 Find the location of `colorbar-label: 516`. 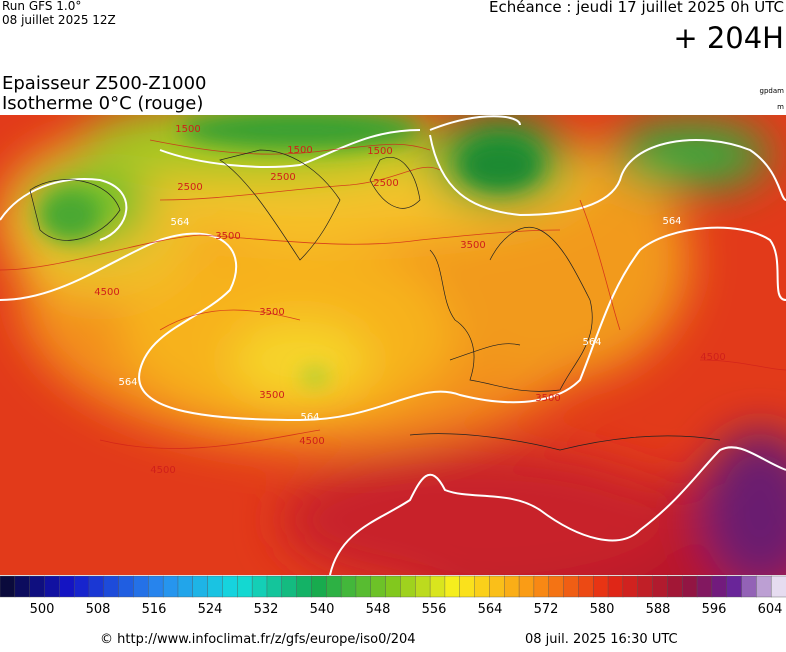

colorbar-label: 516 is located at coordinates (154, 609).